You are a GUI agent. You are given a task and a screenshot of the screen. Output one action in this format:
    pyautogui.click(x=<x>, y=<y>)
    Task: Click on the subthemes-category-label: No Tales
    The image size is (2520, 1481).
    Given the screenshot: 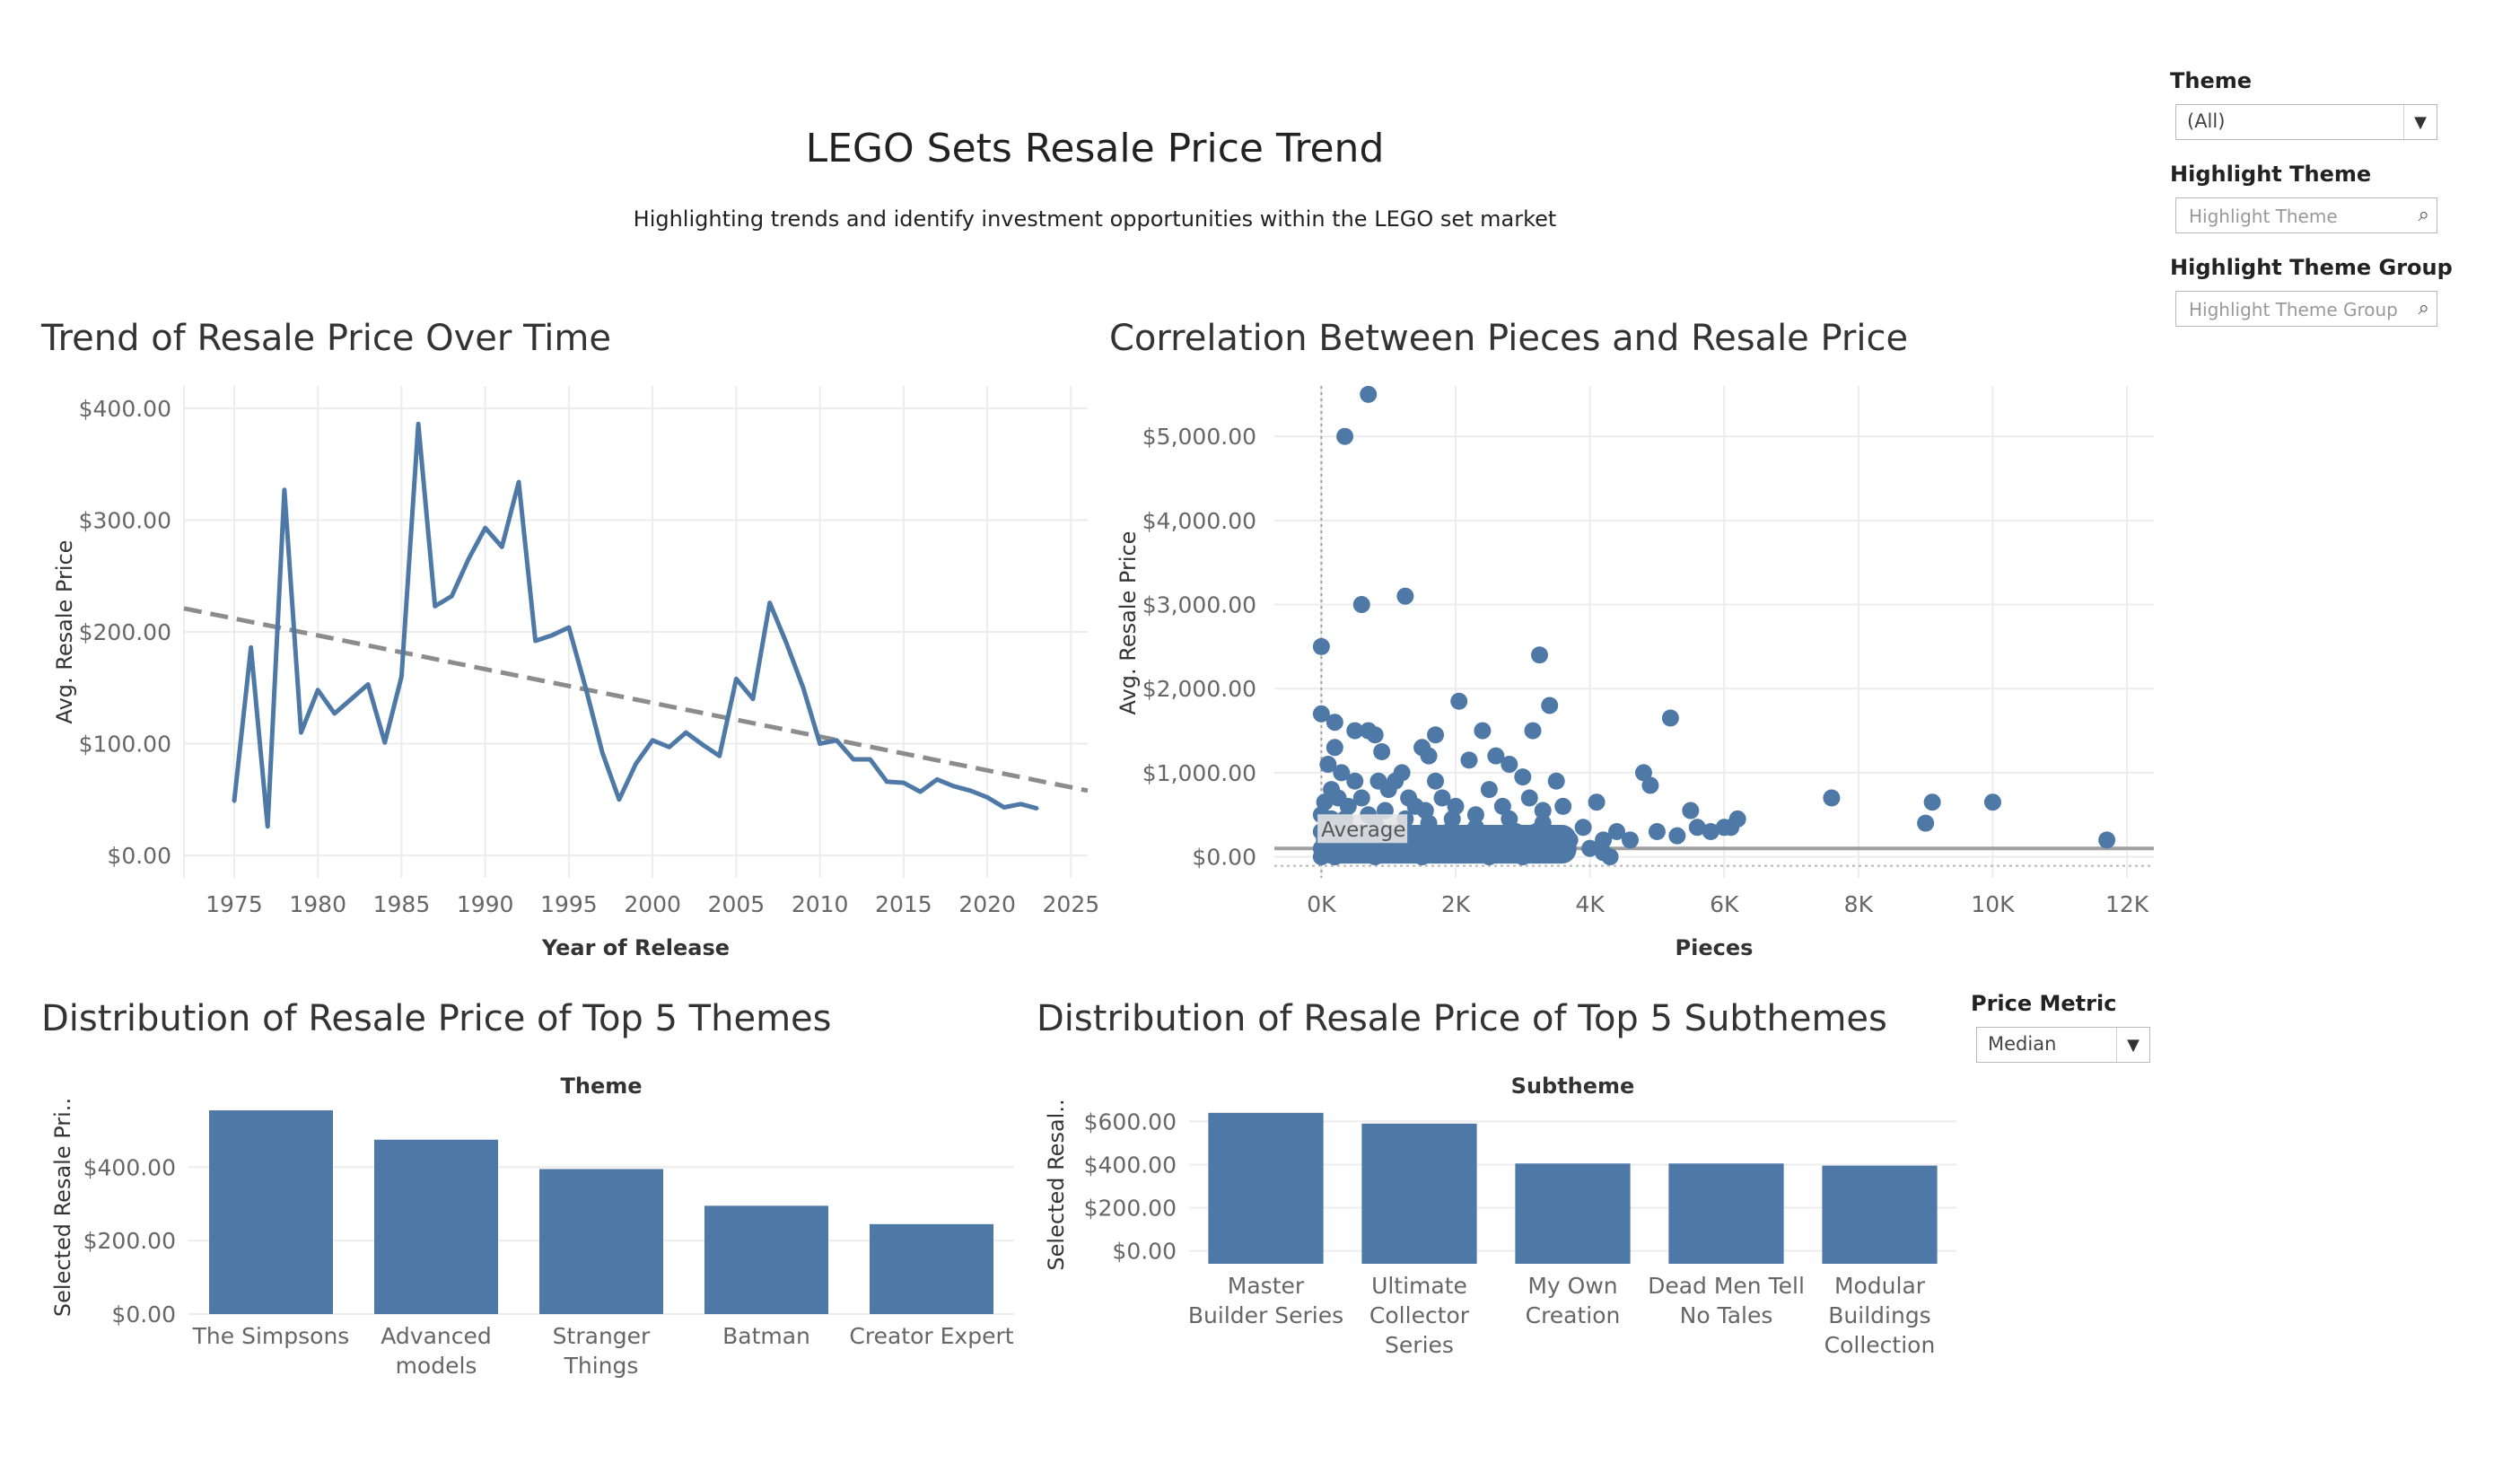 What is the action you would take?
    pyautogui.click(x=1726, y=1315)
    